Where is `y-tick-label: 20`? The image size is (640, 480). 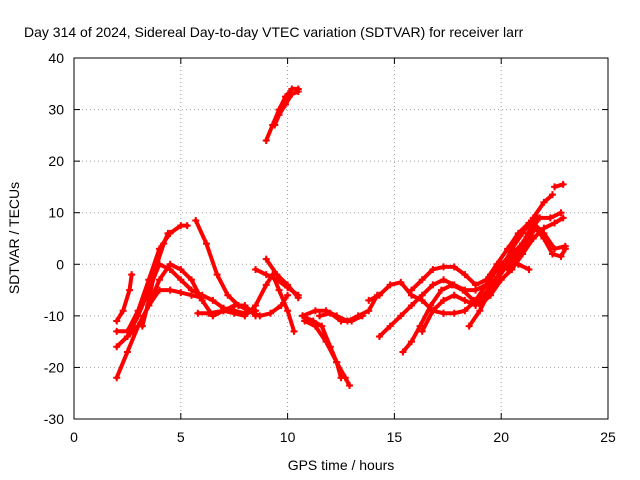
y-tick-label: 20 is located at coordinates (56, 161).